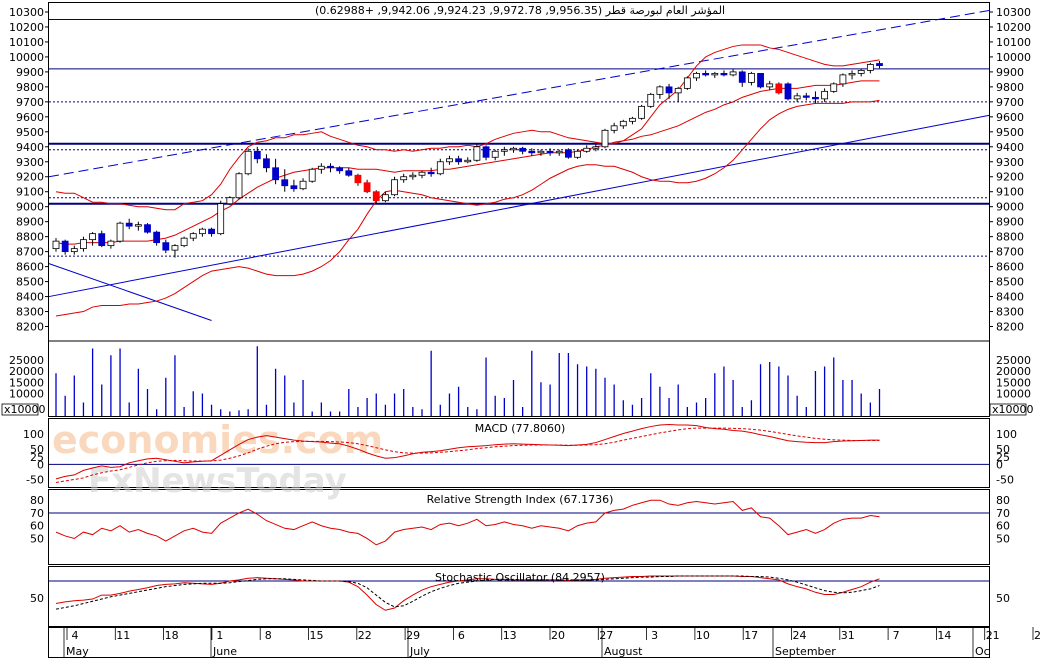 This screenshot has width=1040, height=659. What do you see at coordinates (75, 635) in the screenshot?
I see `date-tick-label: 4` at bounding box center [75, 635].